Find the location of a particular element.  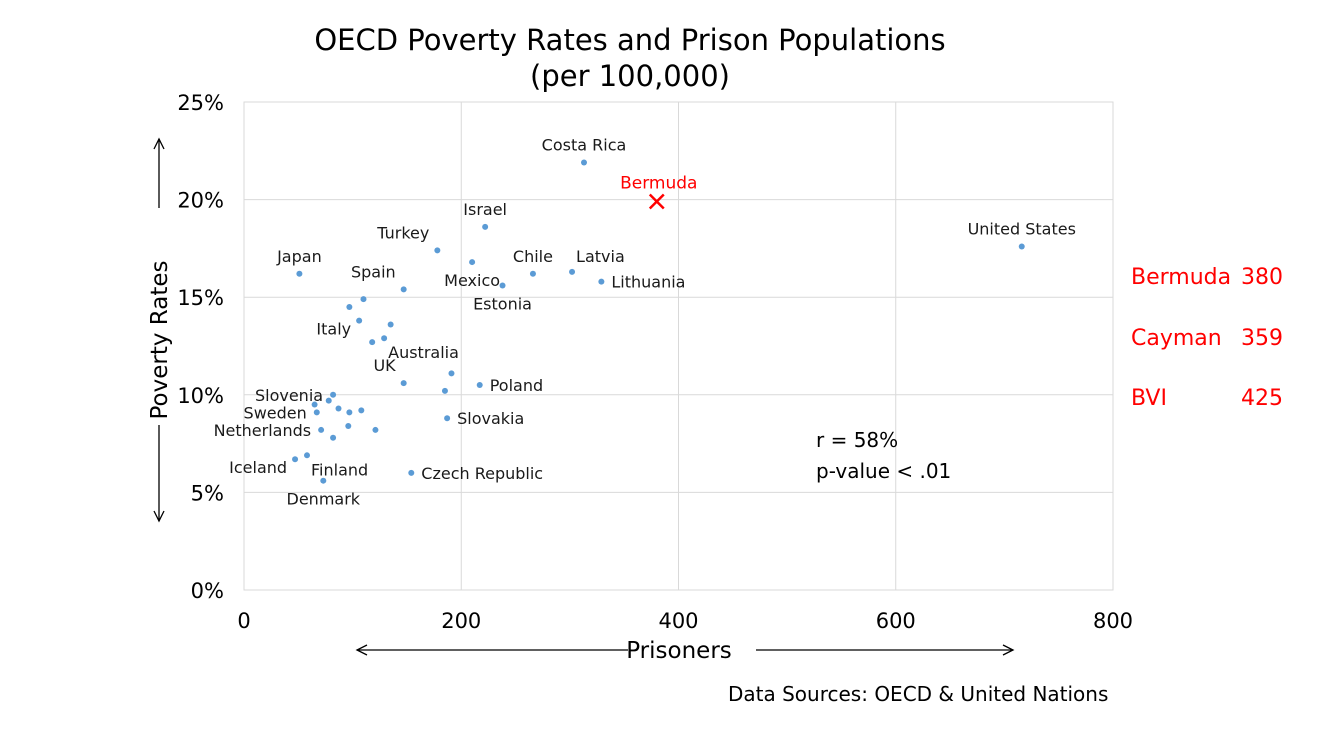

stat-r-value: r = 58% is located at coordinates (857, 440).